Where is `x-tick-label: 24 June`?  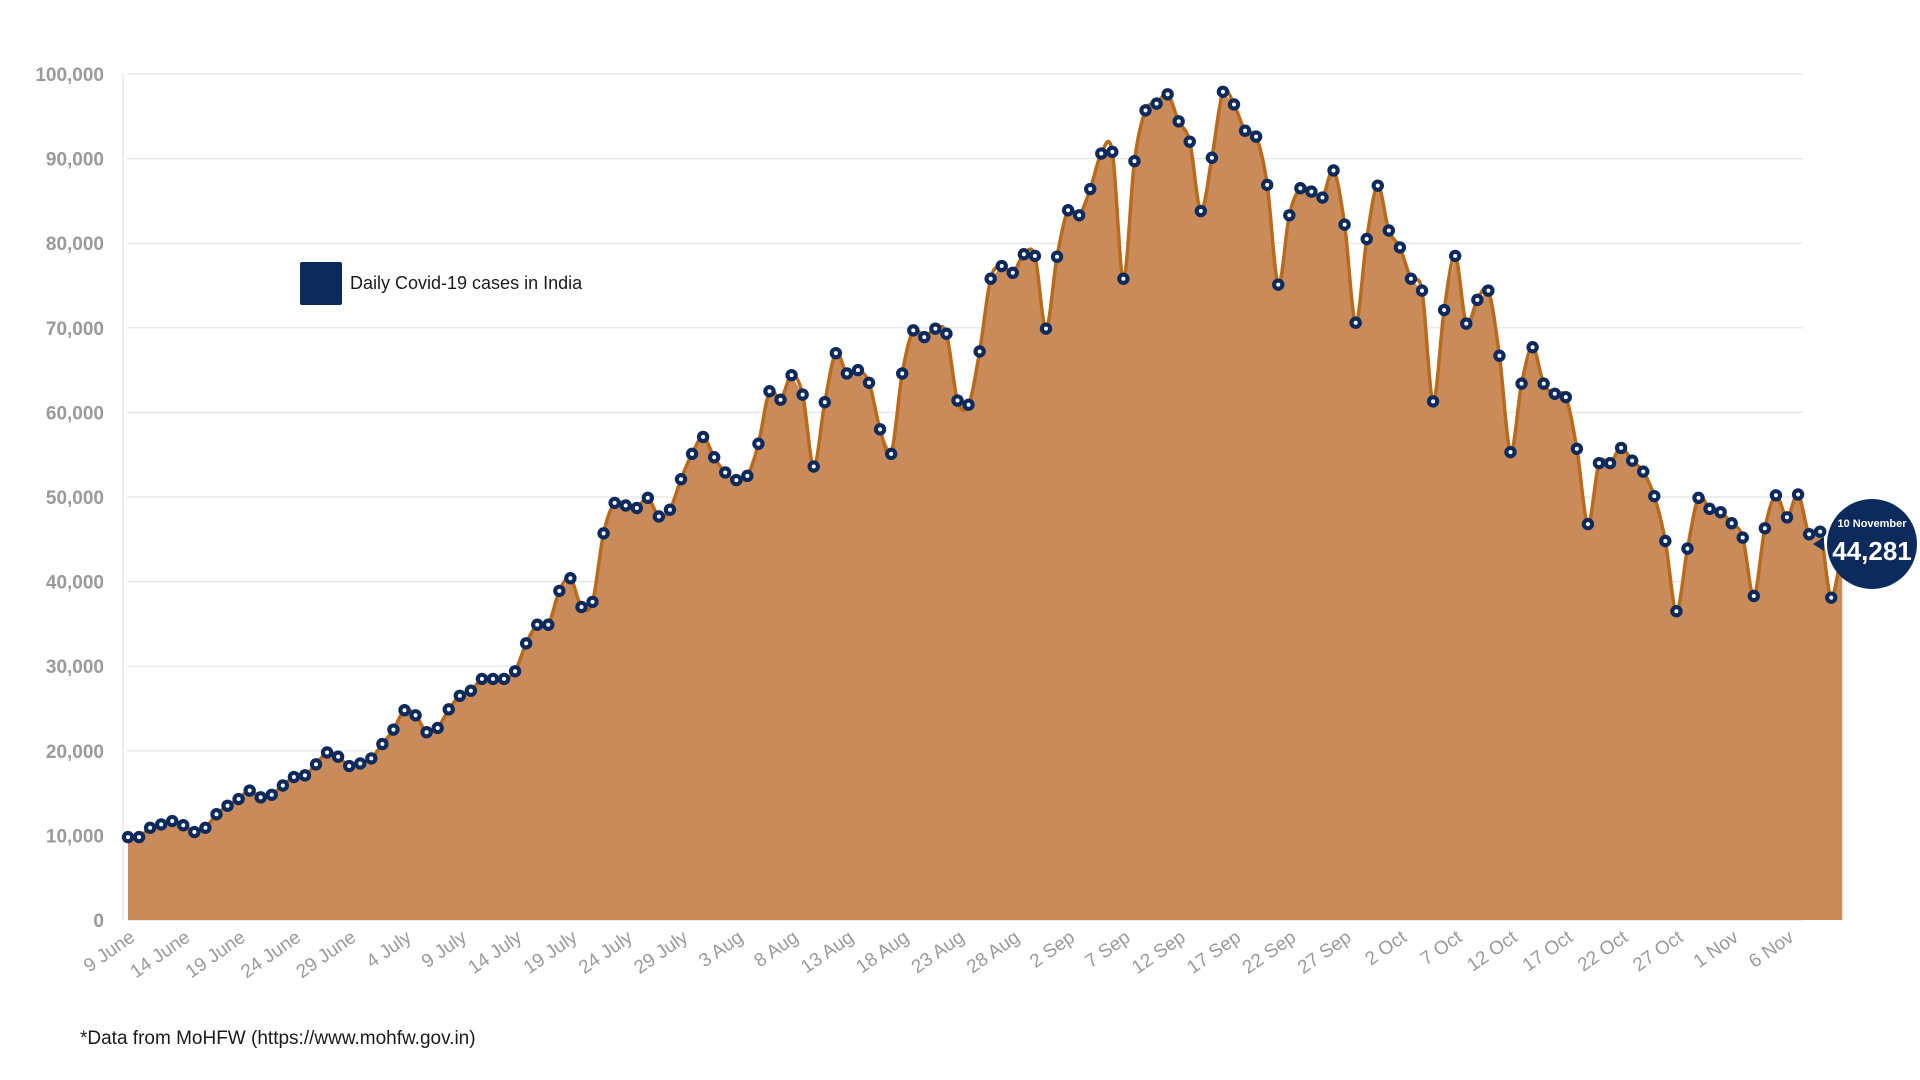 x-tick-label: 24 June is located at coordinates (270, 955).